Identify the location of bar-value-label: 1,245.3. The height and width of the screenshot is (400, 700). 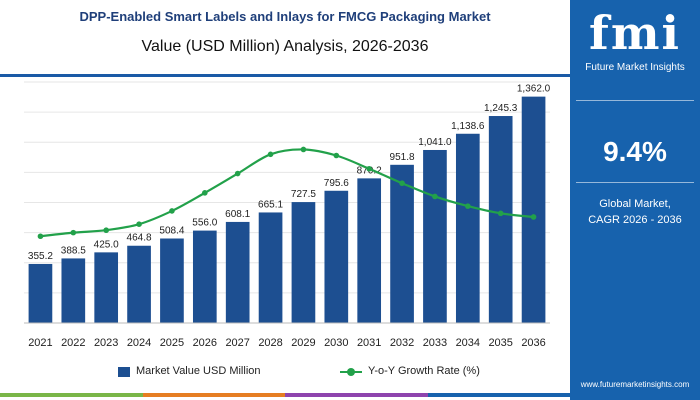
(501, 108).